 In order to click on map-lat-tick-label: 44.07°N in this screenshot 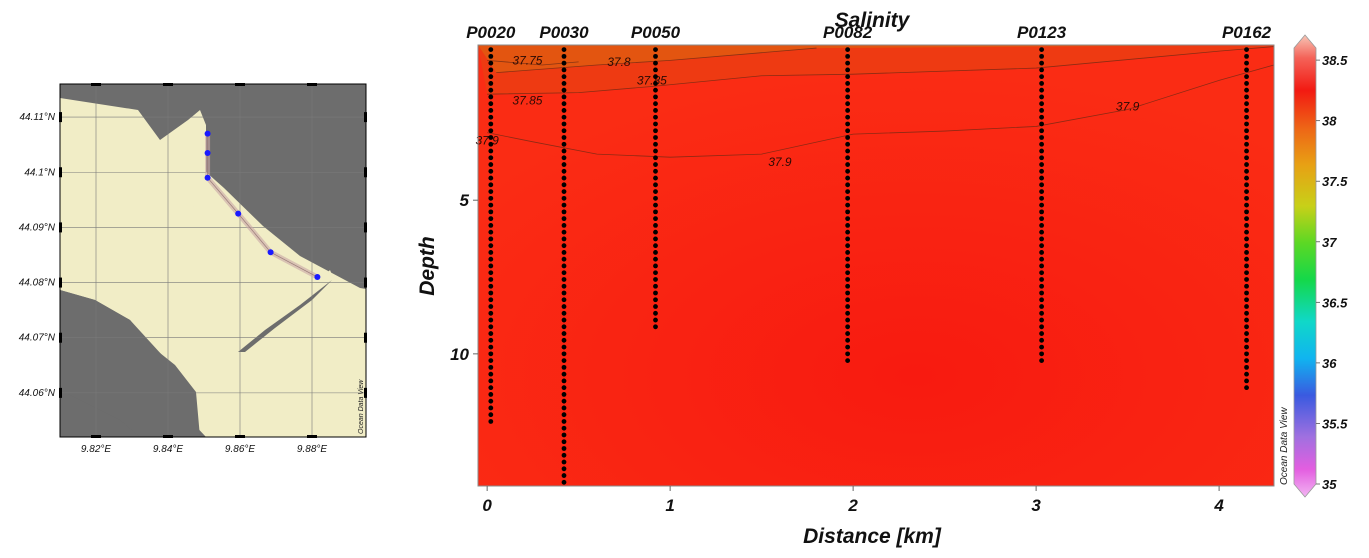, I will do `click(37, 338)`.